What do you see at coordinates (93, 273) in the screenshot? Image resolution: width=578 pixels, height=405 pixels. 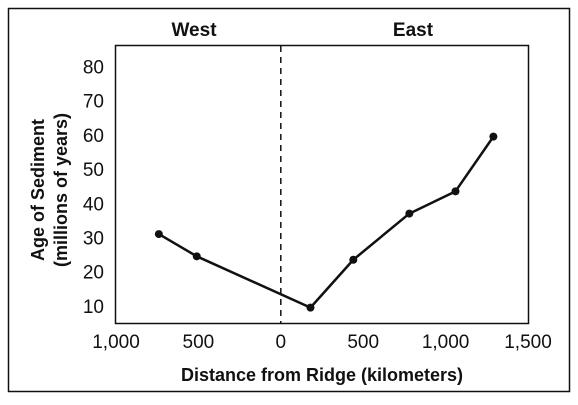 I see `y-tick-label: 20` at bounding box center [93, 273].